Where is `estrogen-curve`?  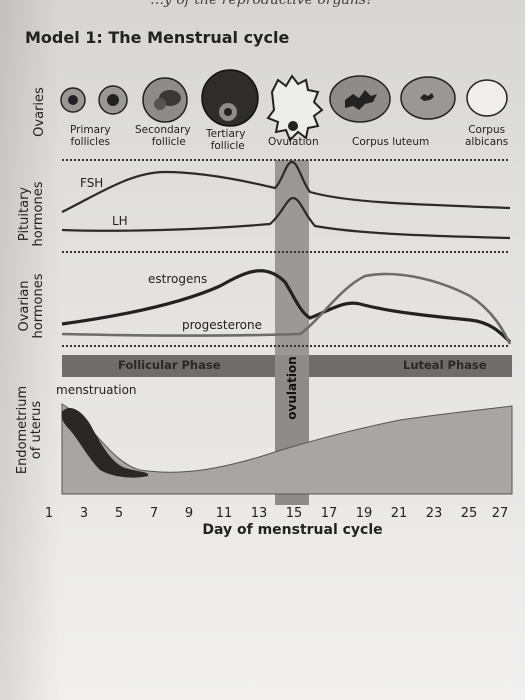 estrogen-curve is located at coordinates (286, 306).